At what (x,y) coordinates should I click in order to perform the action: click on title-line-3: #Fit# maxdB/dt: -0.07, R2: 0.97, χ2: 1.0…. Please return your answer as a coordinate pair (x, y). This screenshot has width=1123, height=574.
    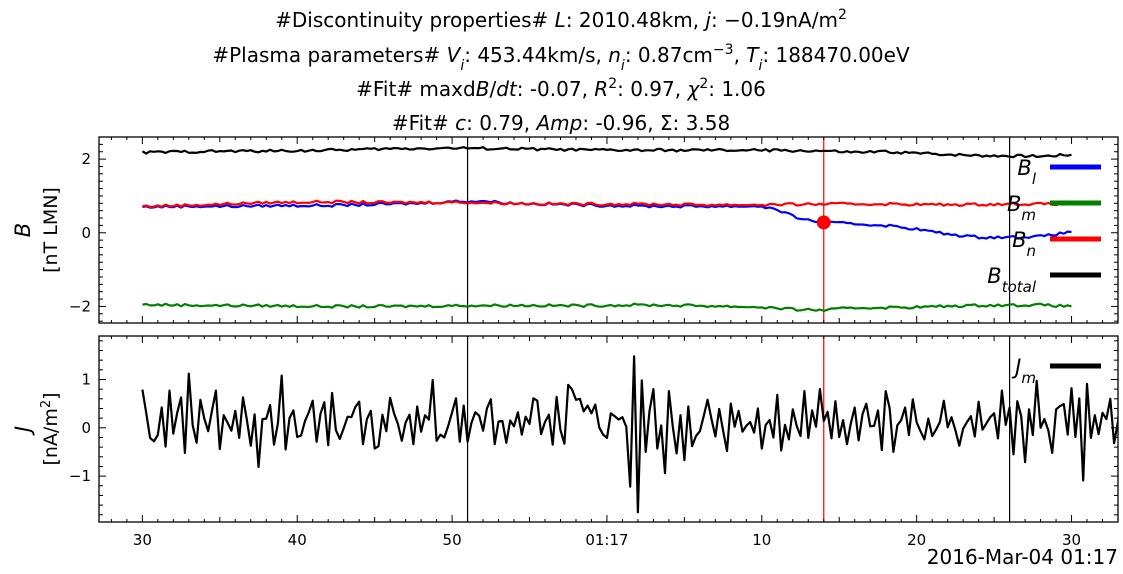
    Looking at the image, I should click on (561, 88).